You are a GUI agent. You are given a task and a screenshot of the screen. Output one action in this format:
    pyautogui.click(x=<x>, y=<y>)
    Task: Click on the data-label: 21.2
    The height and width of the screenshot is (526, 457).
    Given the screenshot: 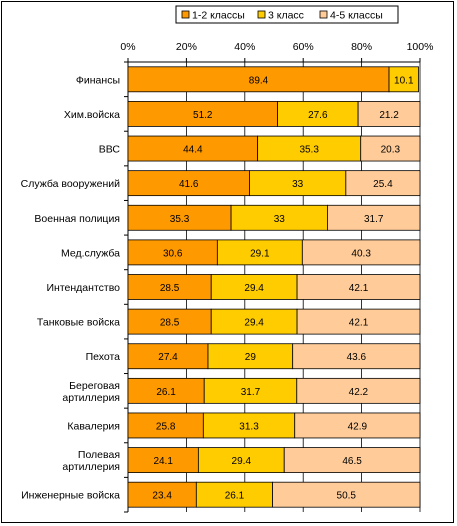 What is the action you would take?
    pyautogui.click(x=389, y=115)
    